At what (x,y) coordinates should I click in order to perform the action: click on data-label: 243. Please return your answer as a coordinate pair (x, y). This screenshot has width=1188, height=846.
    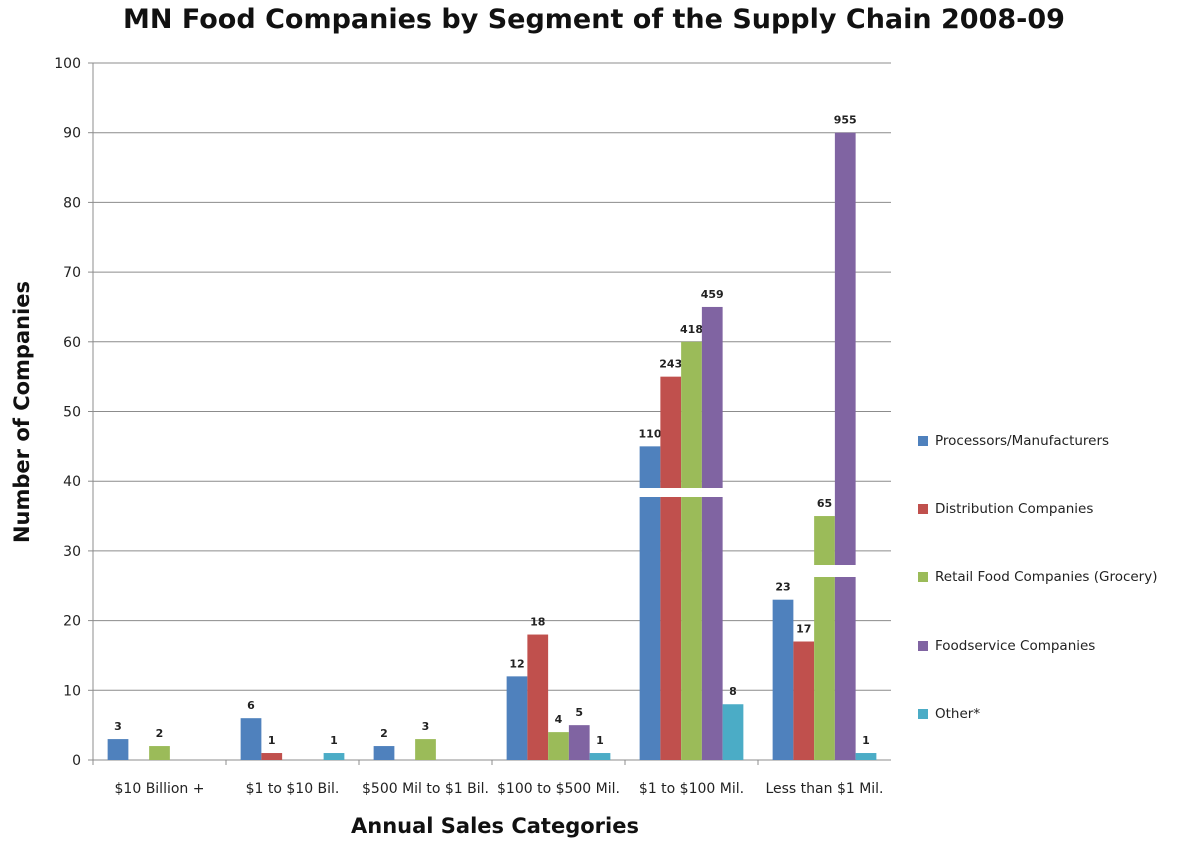
    Looking at the image, I should click on (670, 364).